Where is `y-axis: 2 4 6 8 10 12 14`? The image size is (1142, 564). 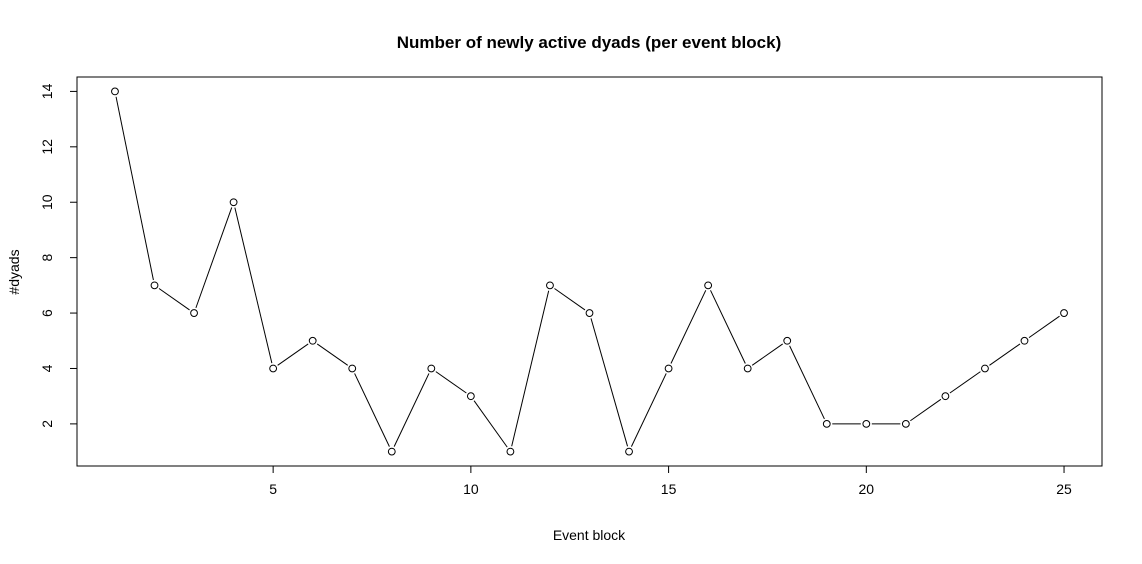 y-axis: 2 4 6 8 10 12 14 is located at coordinates (58, 255).